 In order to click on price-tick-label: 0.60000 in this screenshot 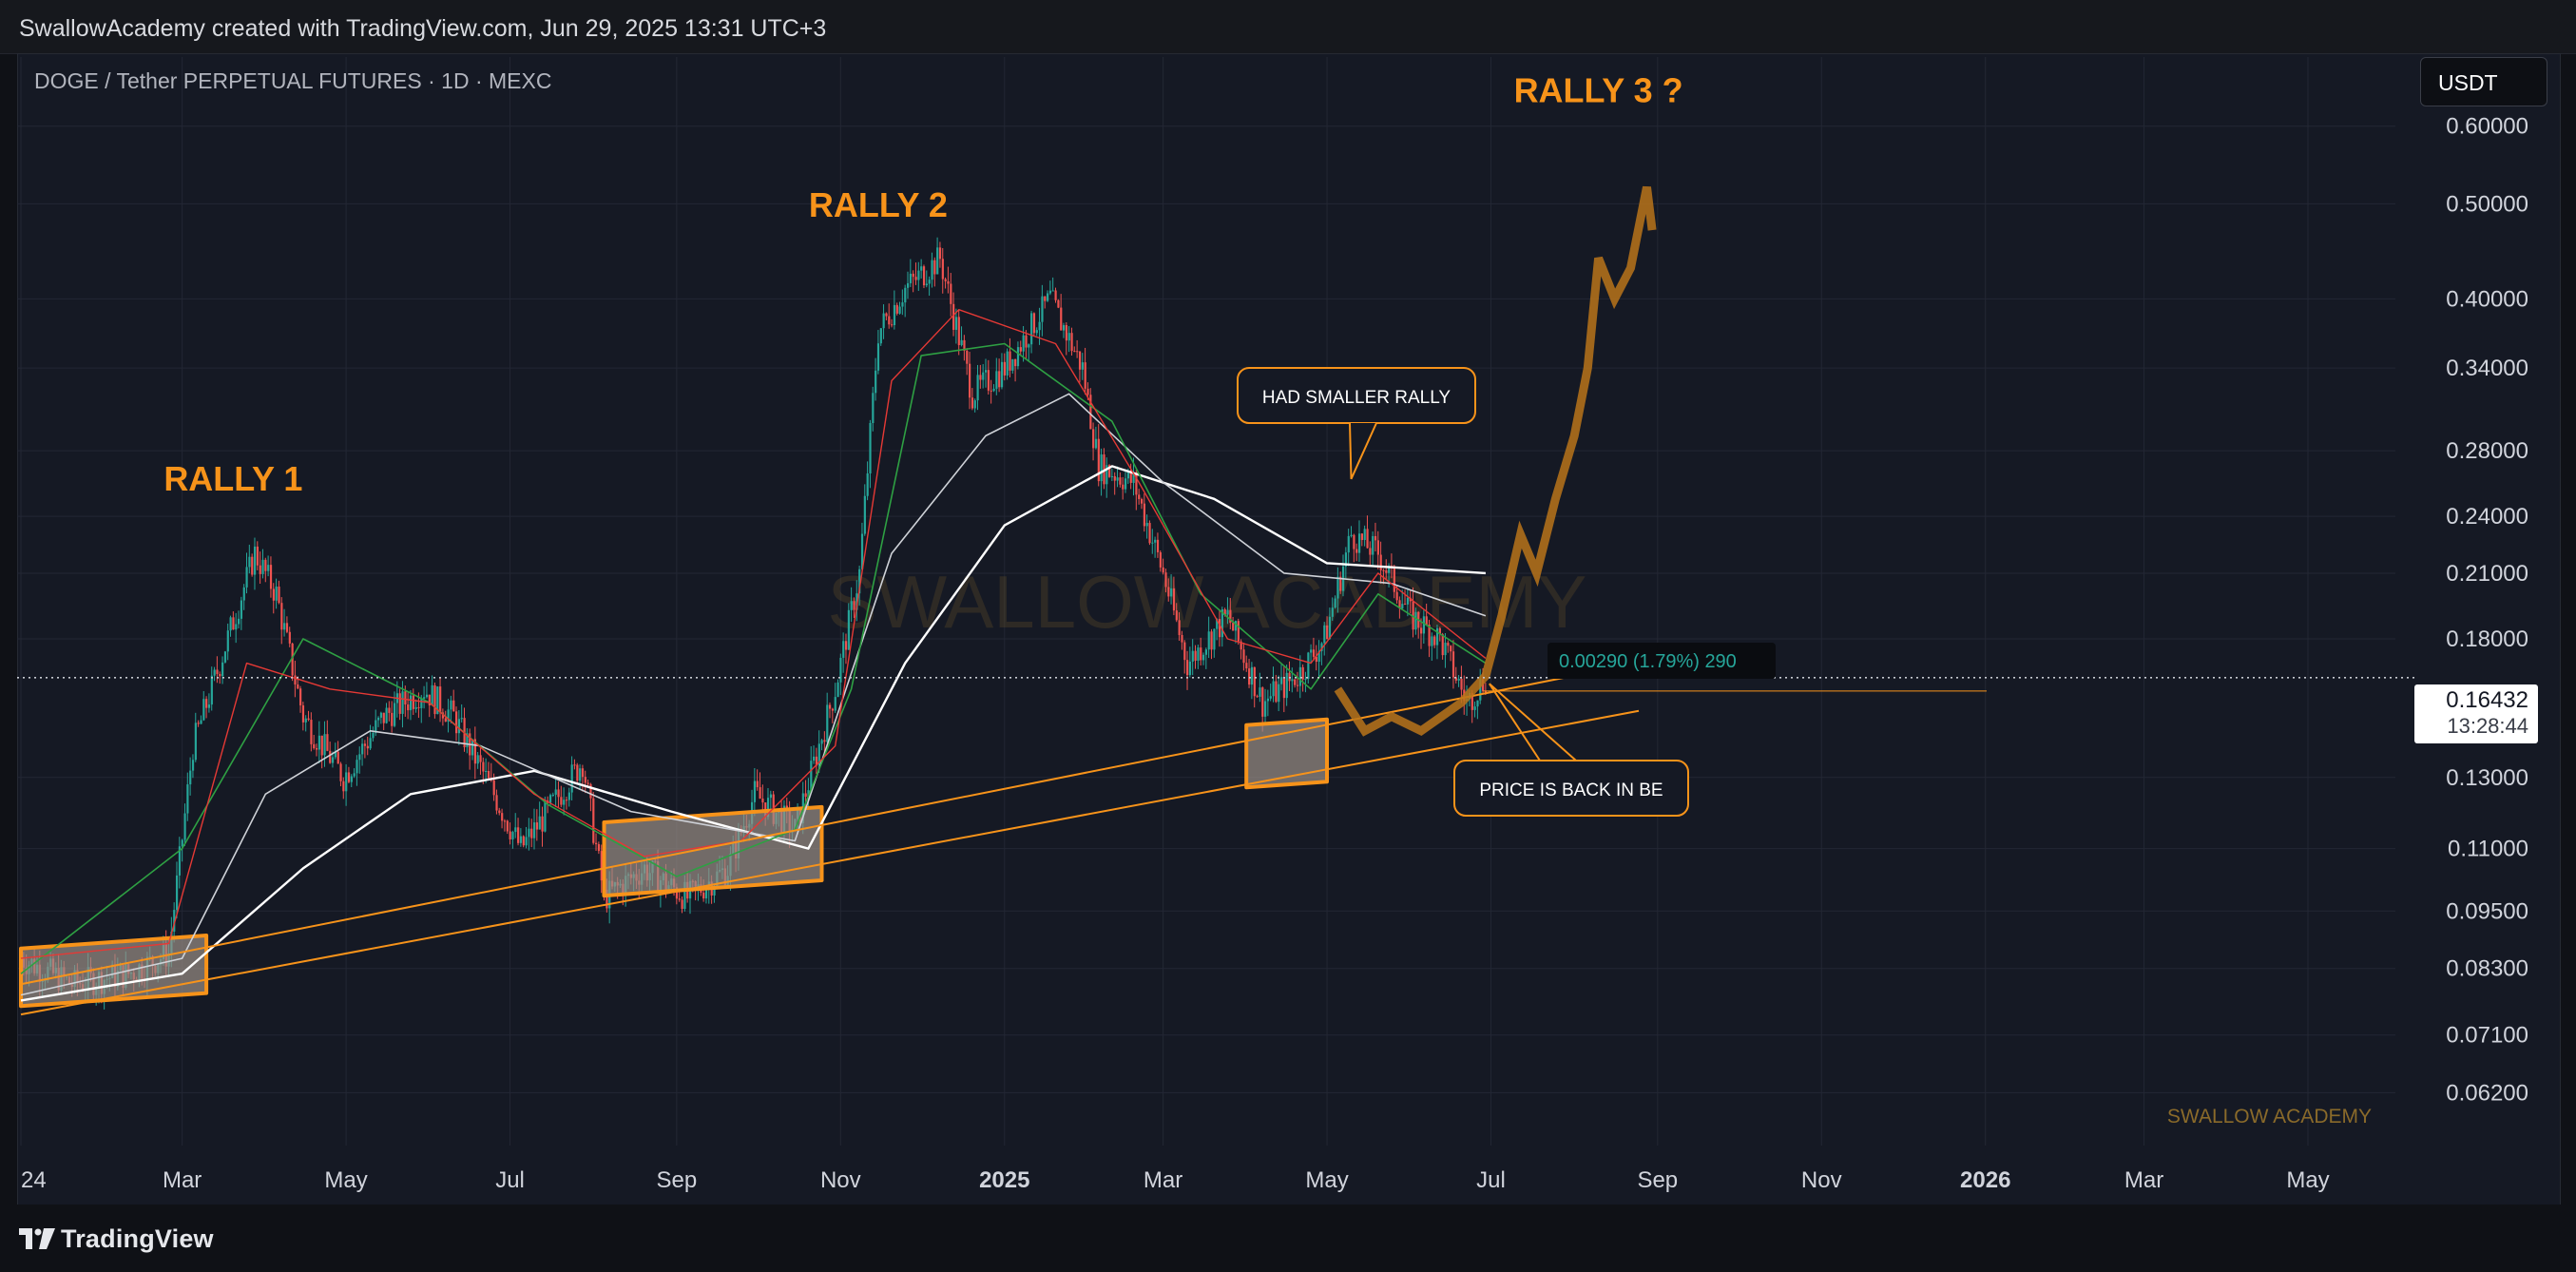, I will do `click(2487, 127)`.